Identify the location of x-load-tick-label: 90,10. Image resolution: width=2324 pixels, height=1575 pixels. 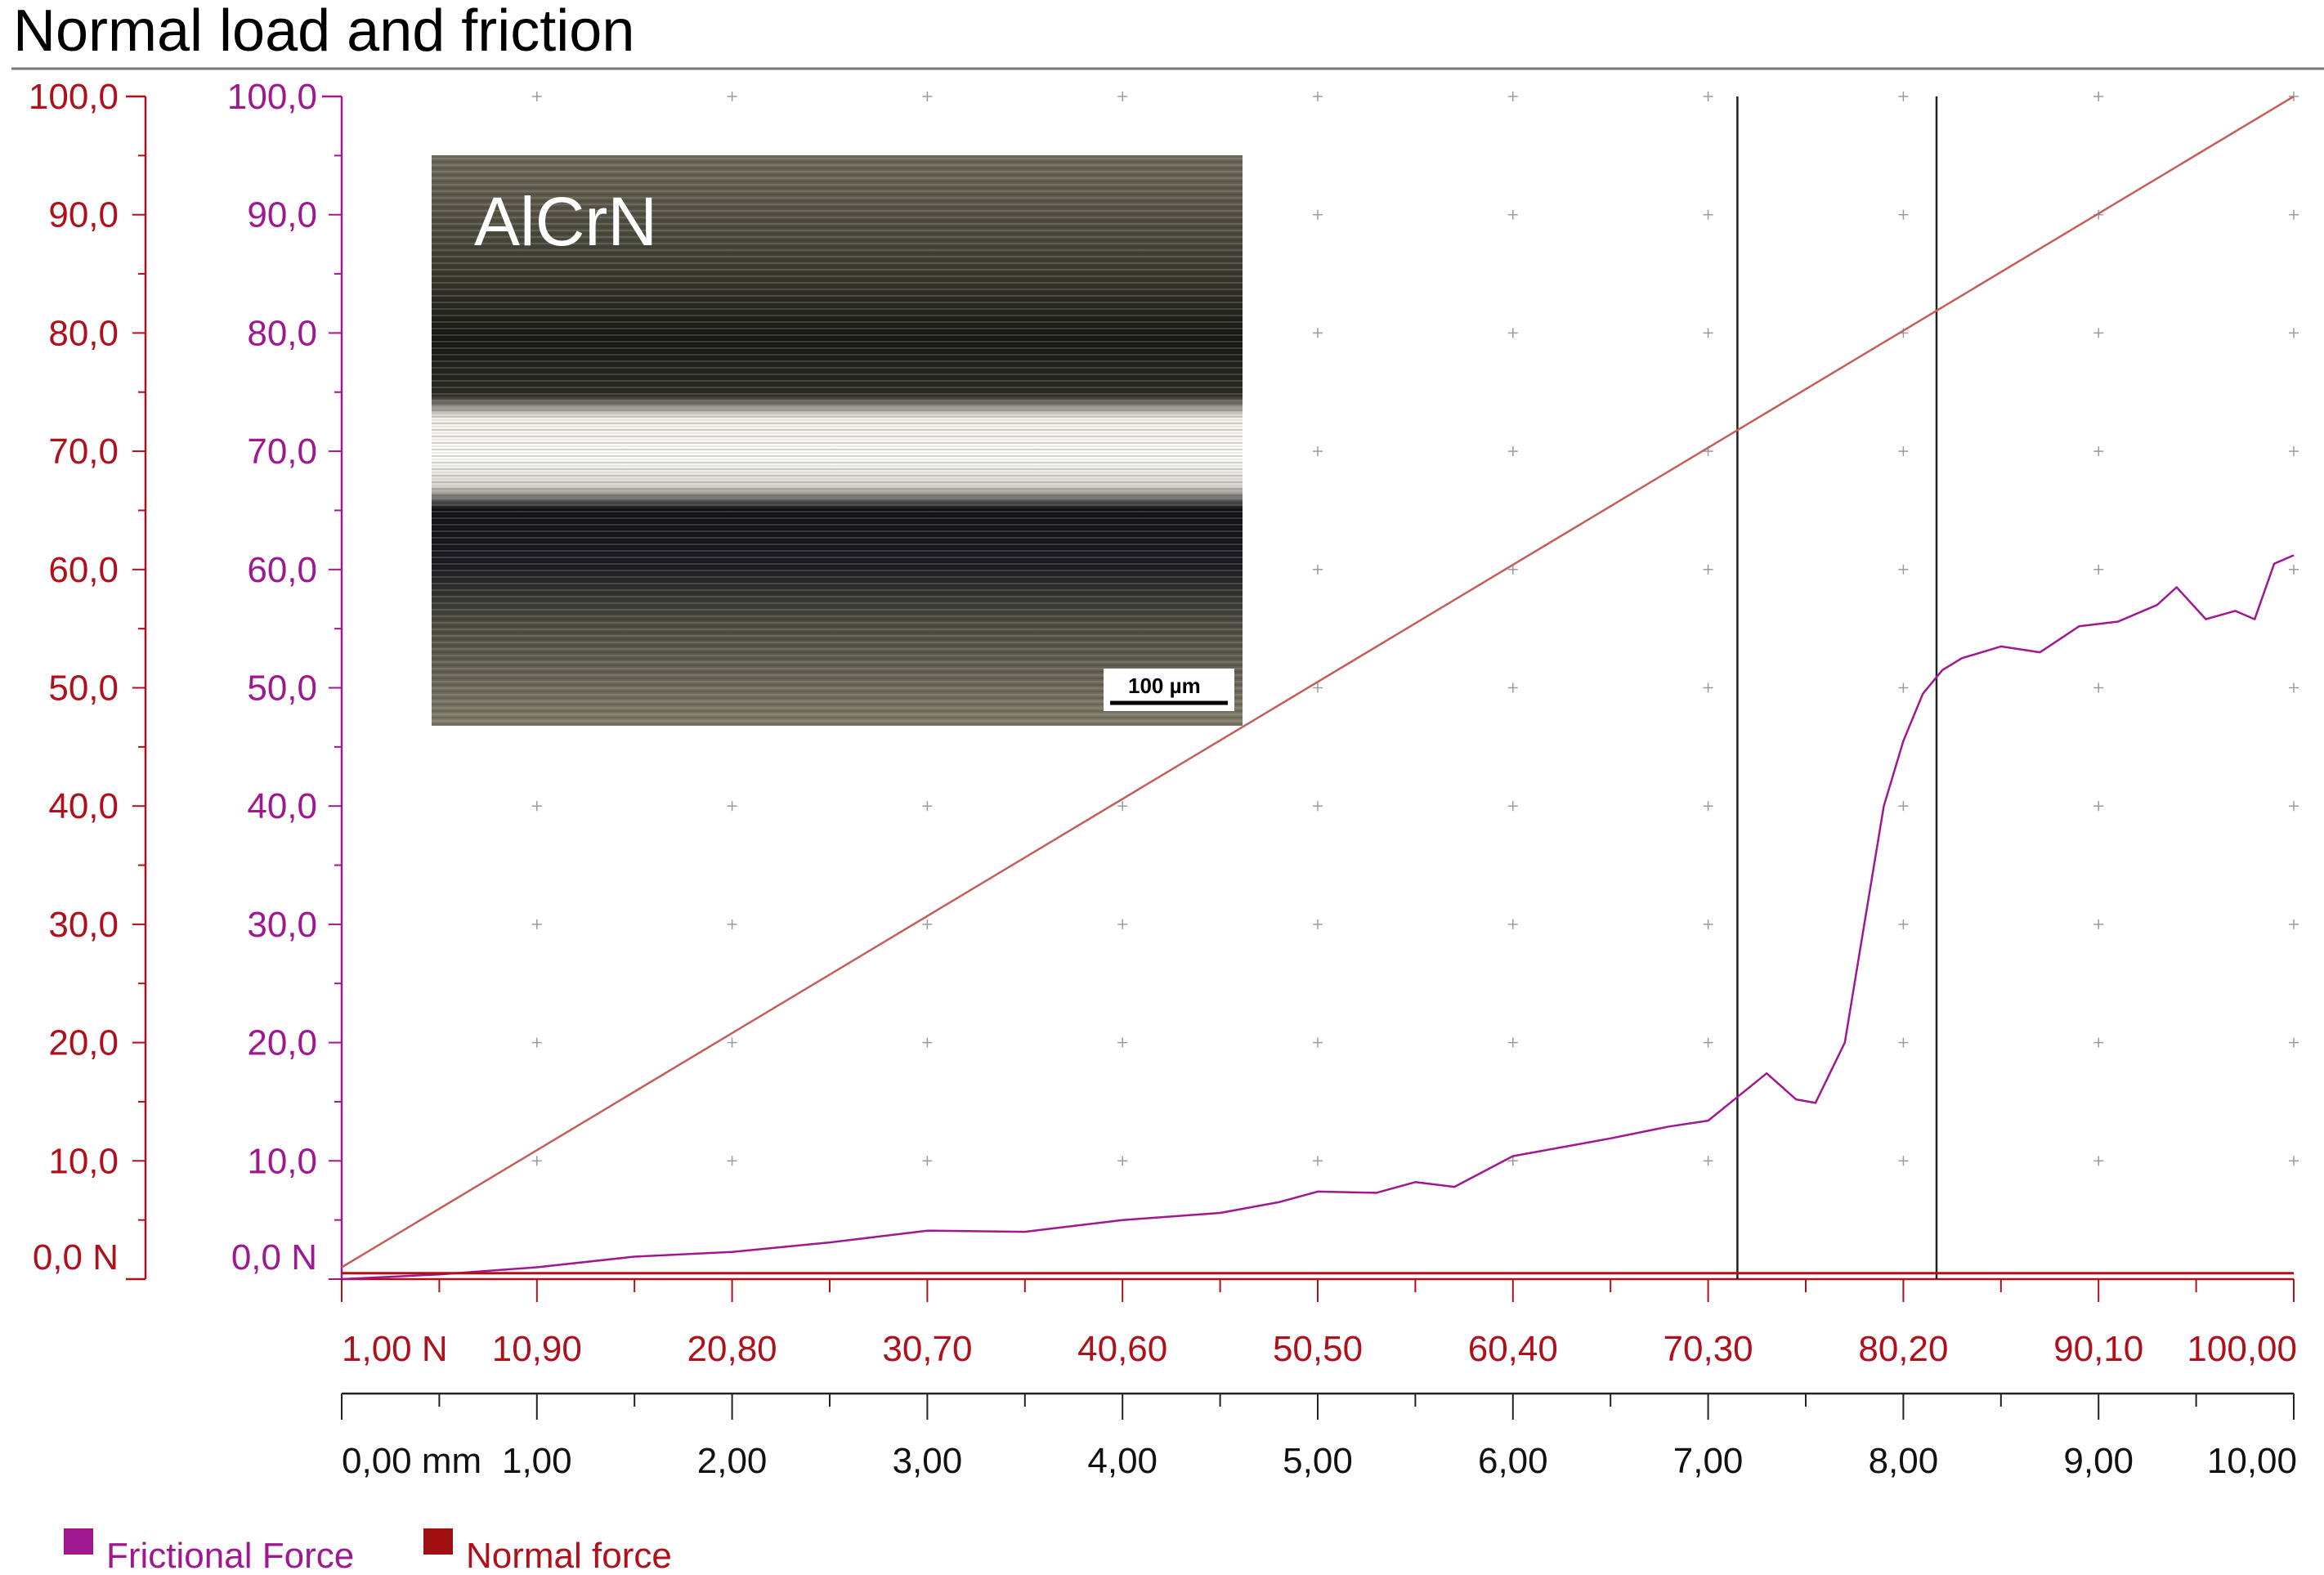
(2098, 1349).